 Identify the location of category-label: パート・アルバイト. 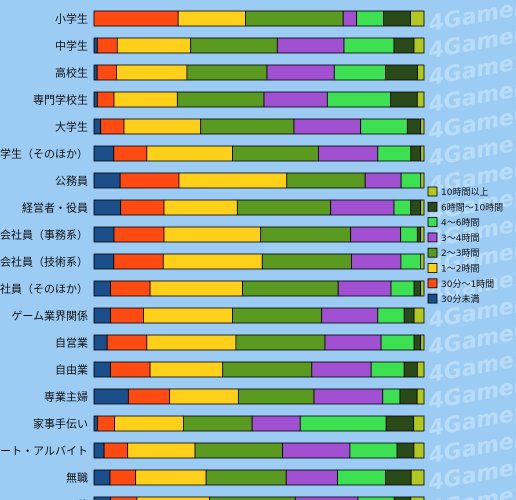
(44, 451).